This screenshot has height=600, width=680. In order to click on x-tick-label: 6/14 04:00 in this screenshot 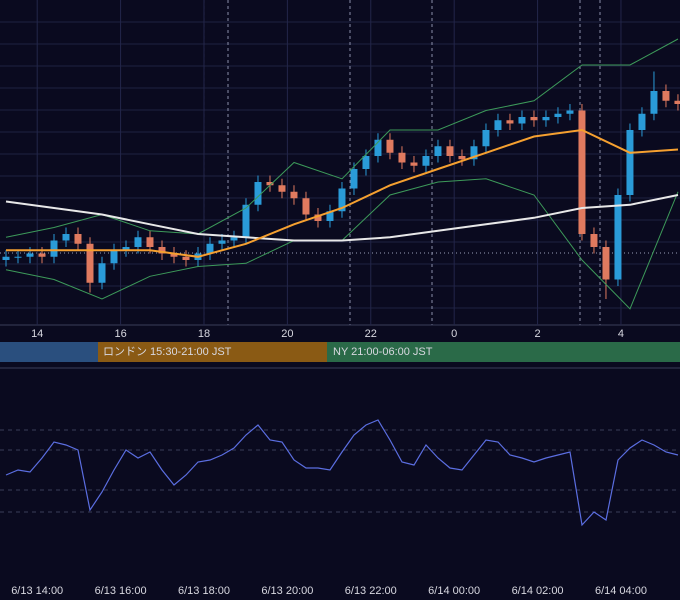, I will do `click(621, 591)`.